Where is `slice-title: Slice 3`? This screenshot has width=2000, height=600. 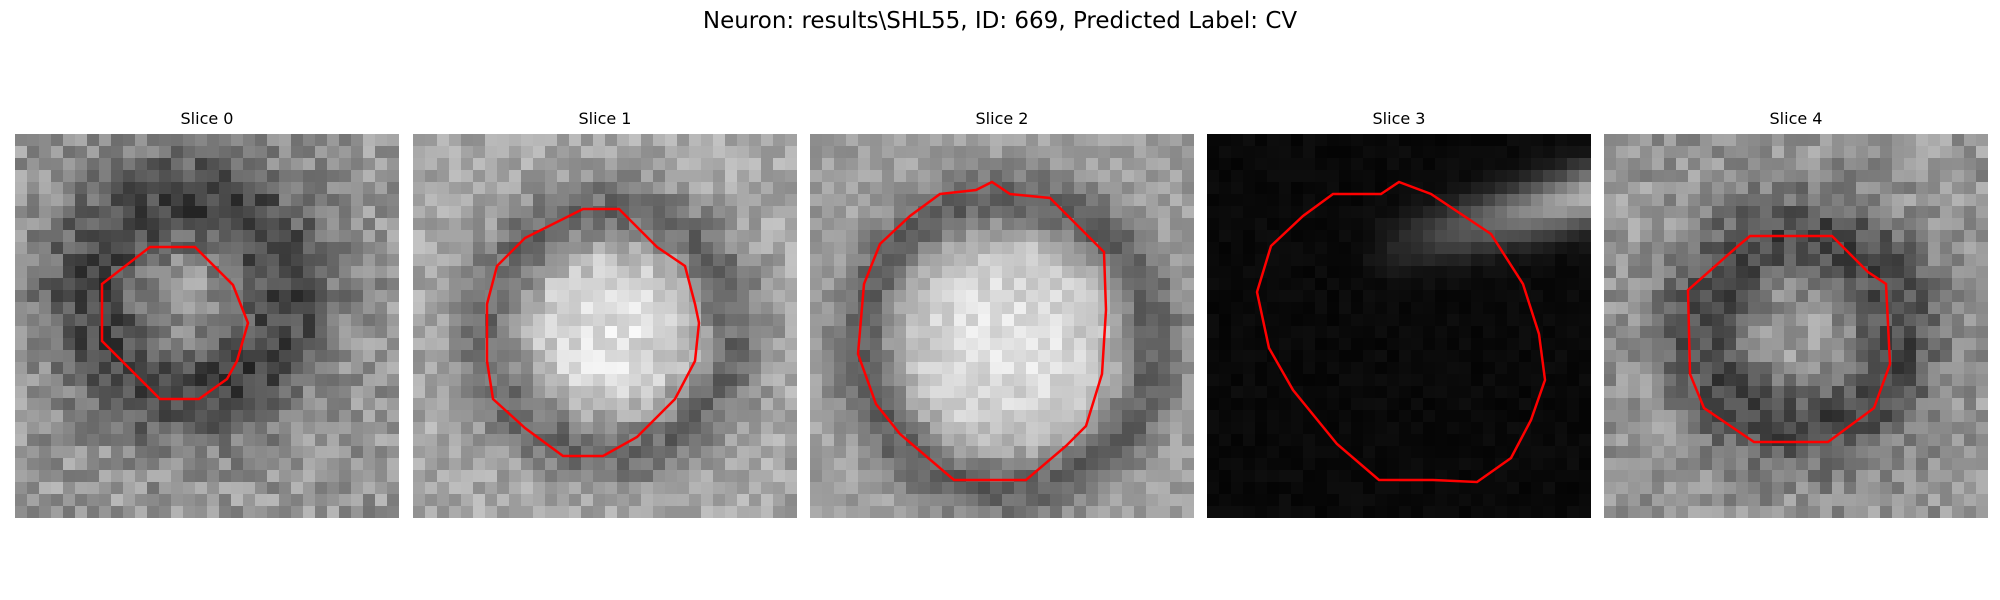 slice-title: Slice 3 is located at coordinates (1399, 118).